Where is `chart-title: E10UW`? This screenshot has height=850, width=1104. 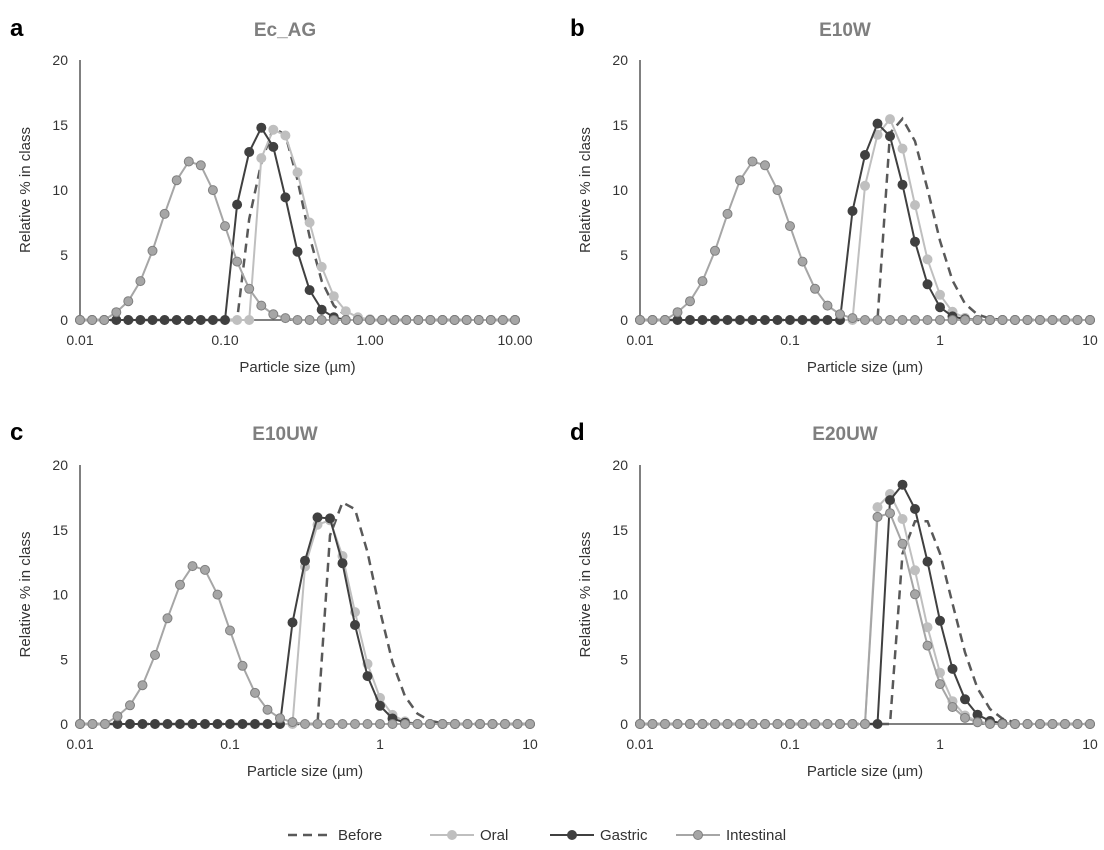
chart-title: E10UW is located at coordinates (285, 434).